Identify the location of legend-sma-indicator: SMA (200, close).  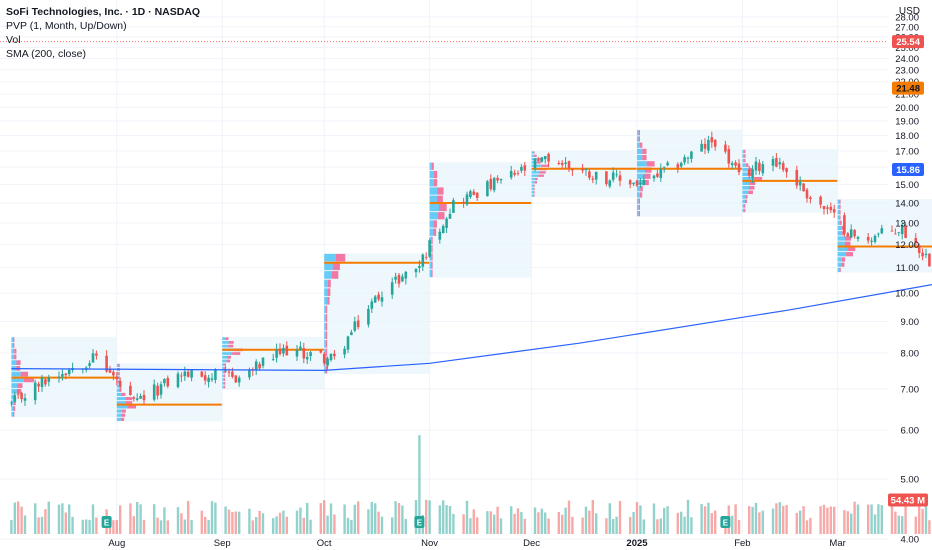
(46, 54).